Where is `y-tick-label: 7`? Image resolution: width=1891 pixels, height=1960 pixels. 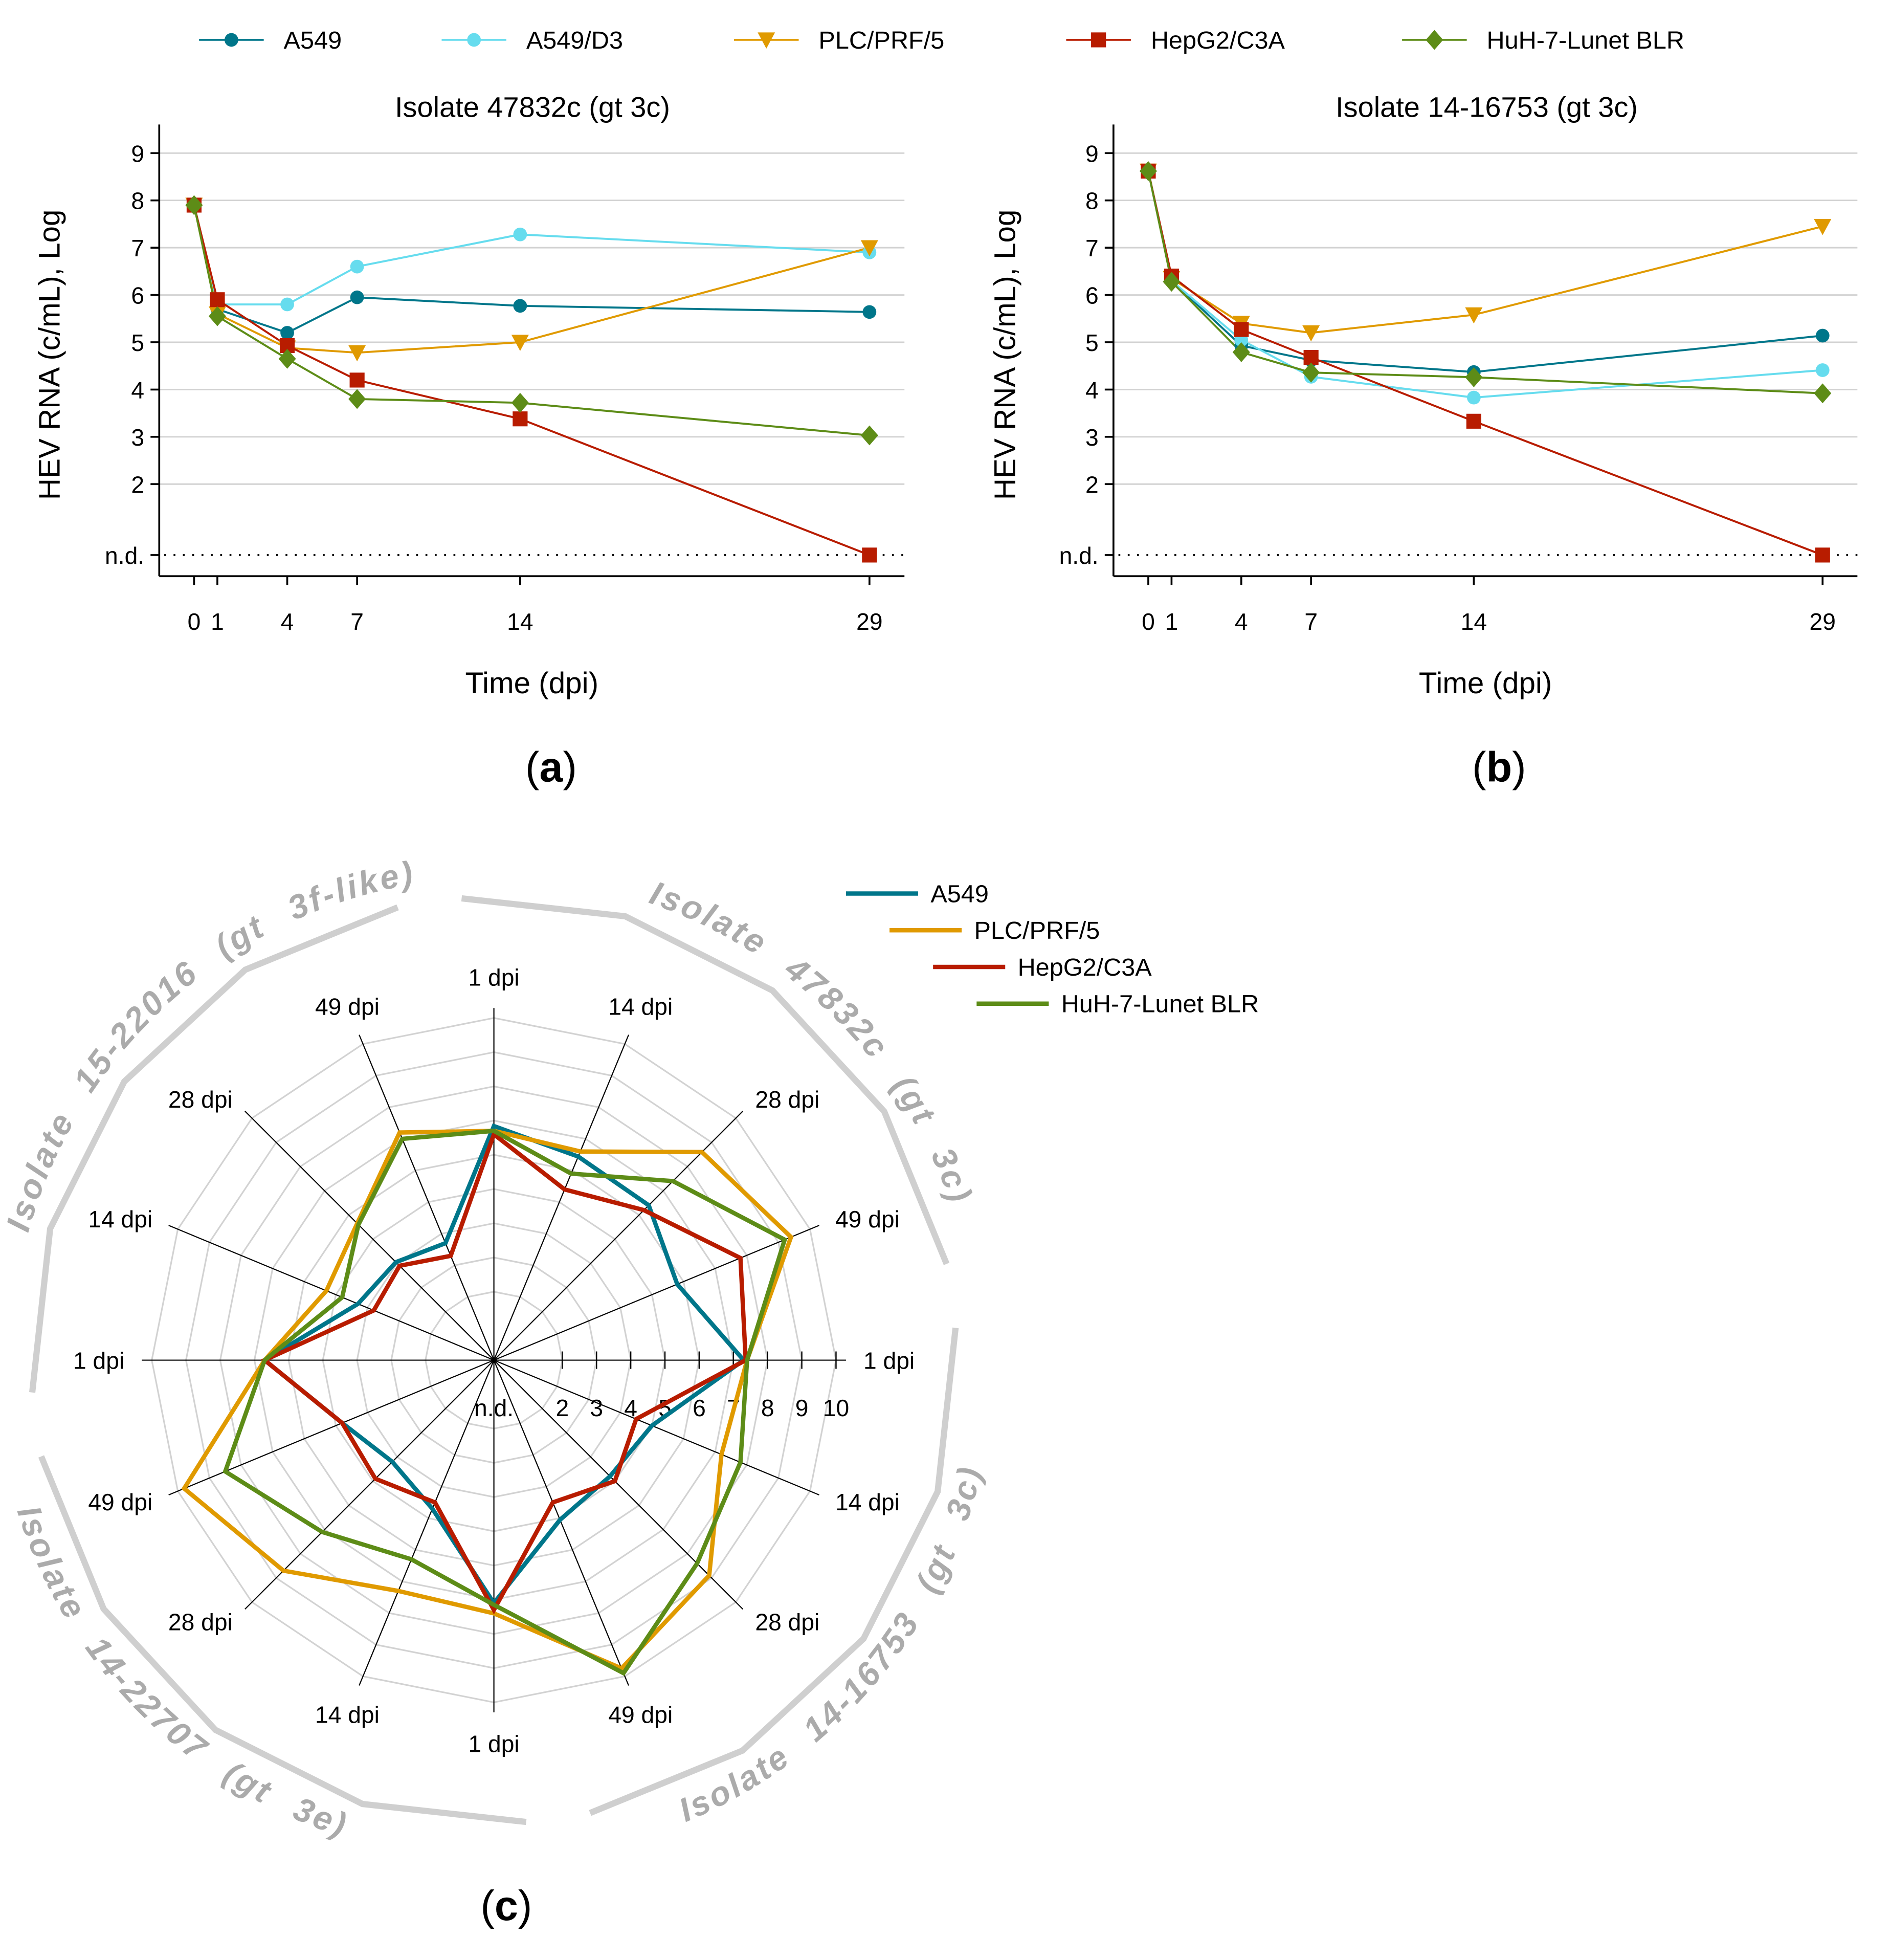 y-tick-label: 7 is located at coordinates (137, 248).